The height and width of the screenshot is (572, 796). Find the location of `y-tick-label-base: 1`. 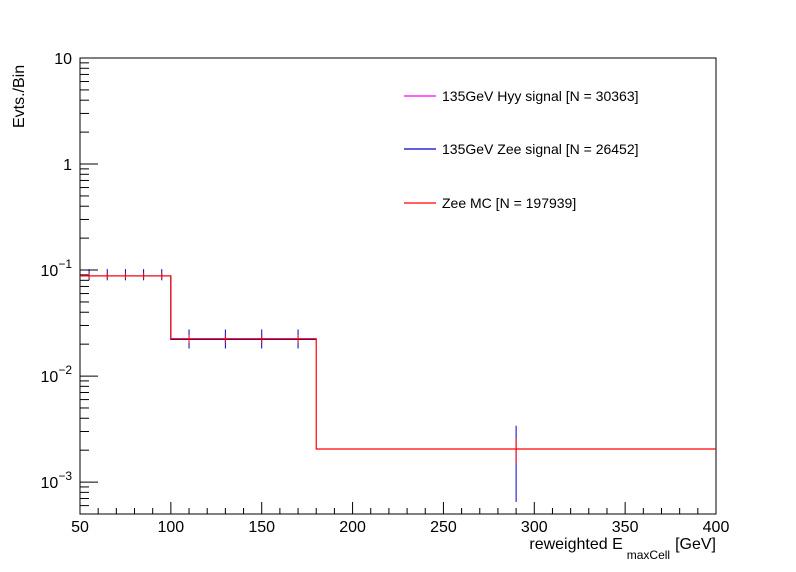

y-tick-label-base: 1 is located at coordinates (67, 165).